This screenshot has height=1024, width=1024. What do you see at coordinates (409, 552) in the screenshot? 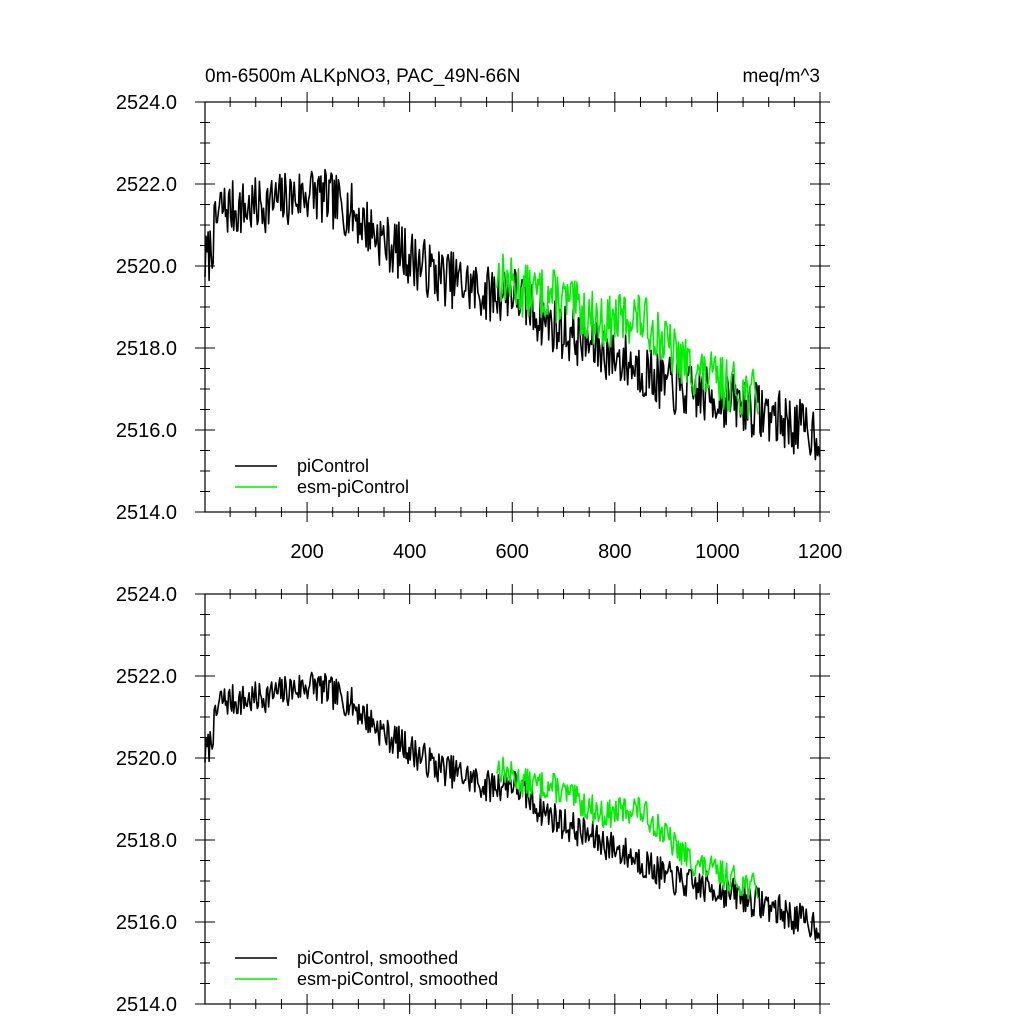
I see `x-tick-label: 400` at bounding box center [409, 552].